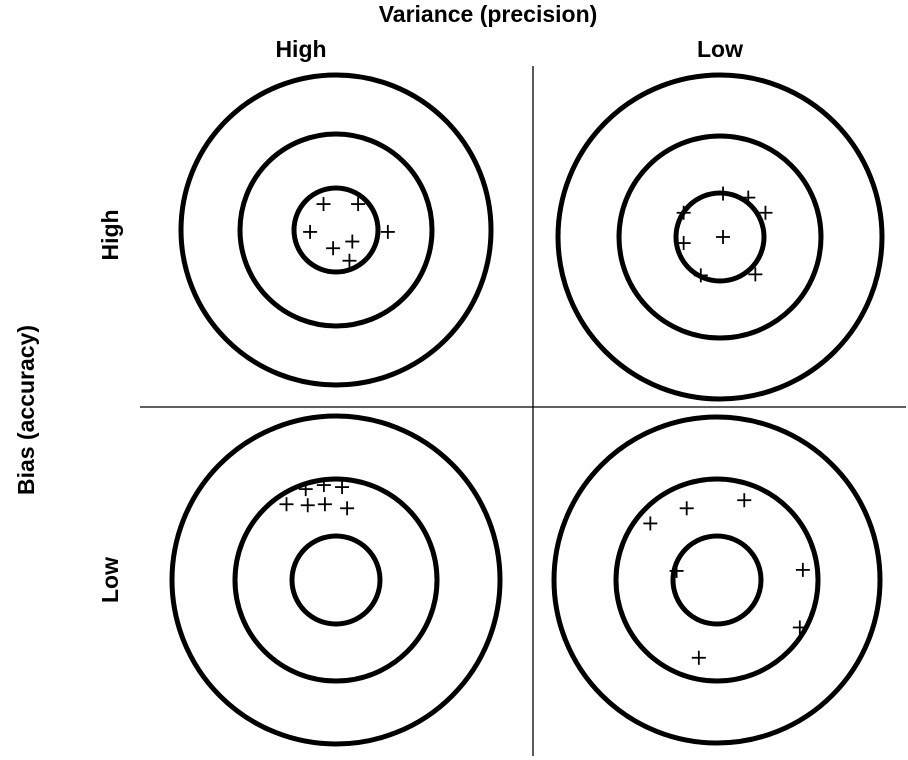  What do you see at coordinates (26, 410) in the screenshot?
I see `row-axis-title: Bias (accuracy)` at bounding box center [26, 410].